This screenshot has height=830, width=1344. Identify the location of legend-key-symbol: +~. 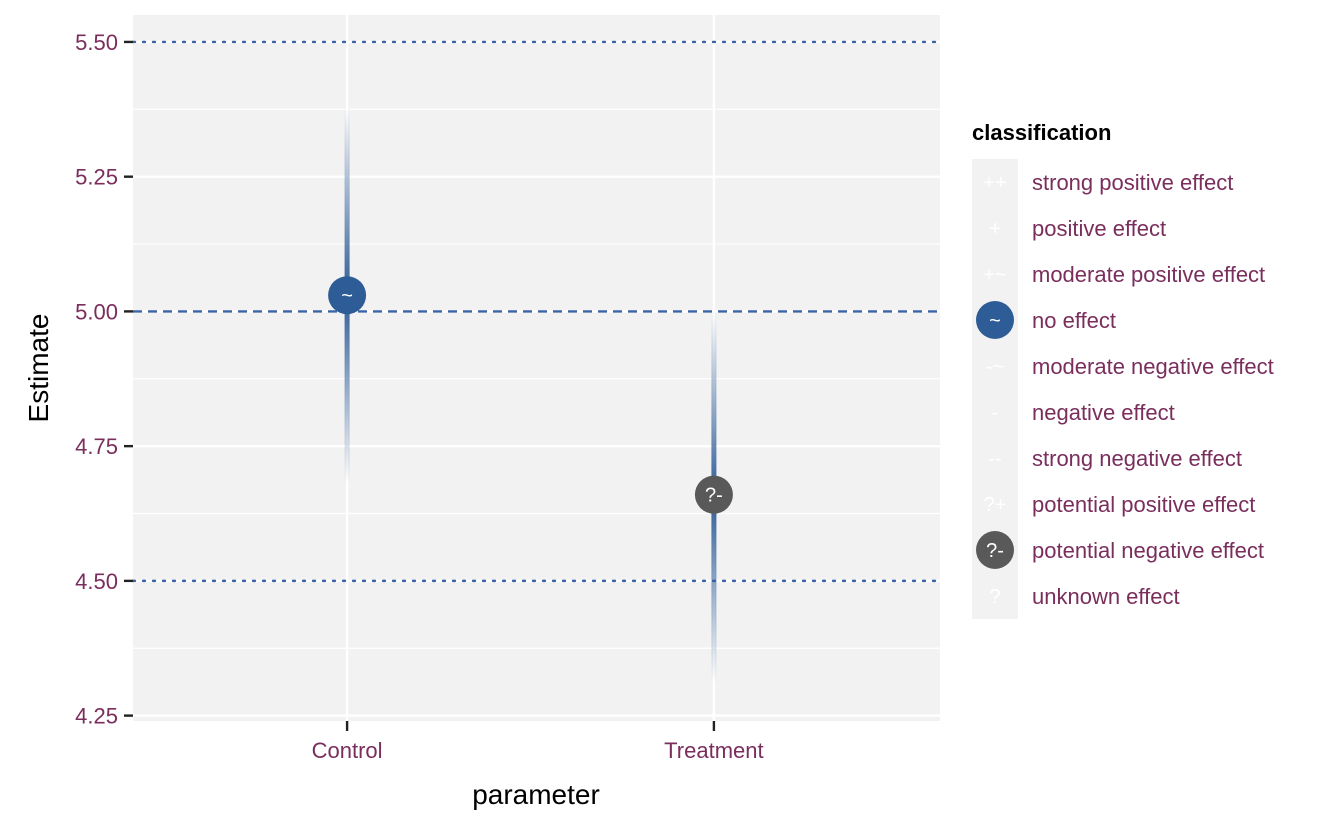
(994, 275).